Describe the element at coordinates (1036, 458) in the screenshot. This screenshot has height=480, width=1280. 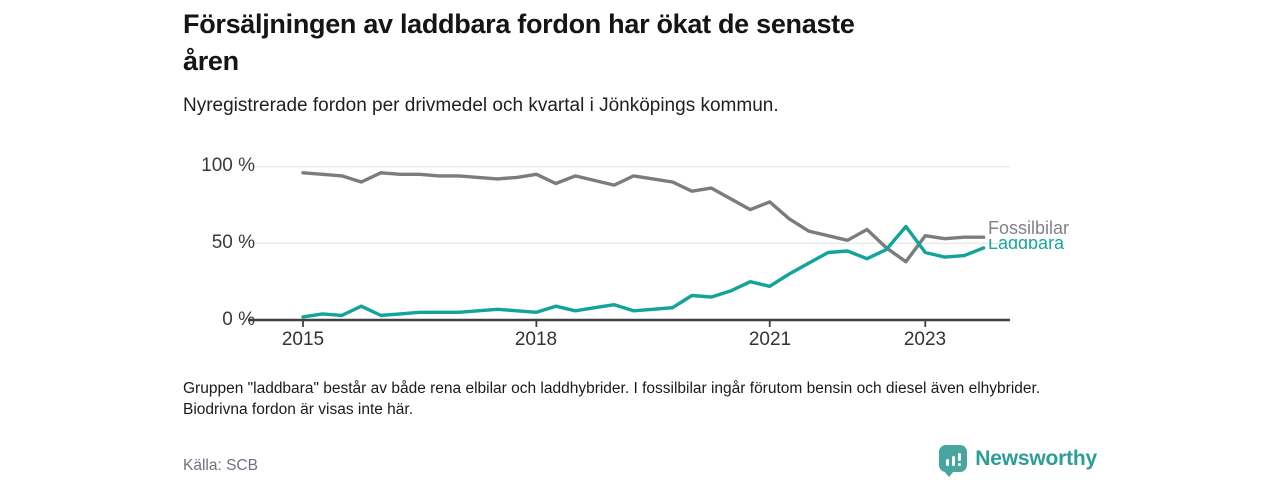
I see `brand-name: Newsworthy` at that location.